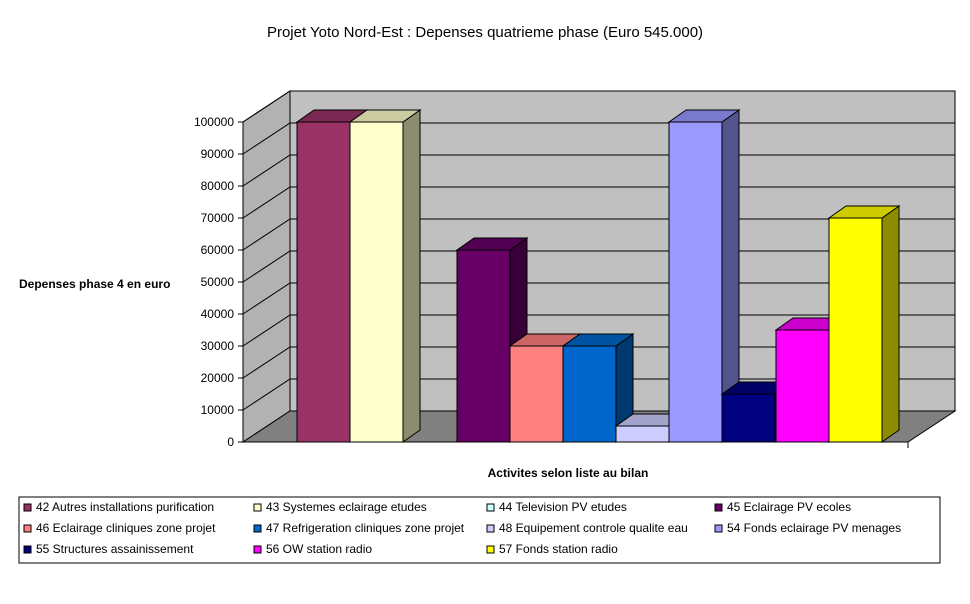 This screenshot has width=970, height=604. What do you see at coordinates (593, 528) in the screenshot?
I see `legend-label: 48 Equipement controle qualite eau` at bounding box center [593, 528].